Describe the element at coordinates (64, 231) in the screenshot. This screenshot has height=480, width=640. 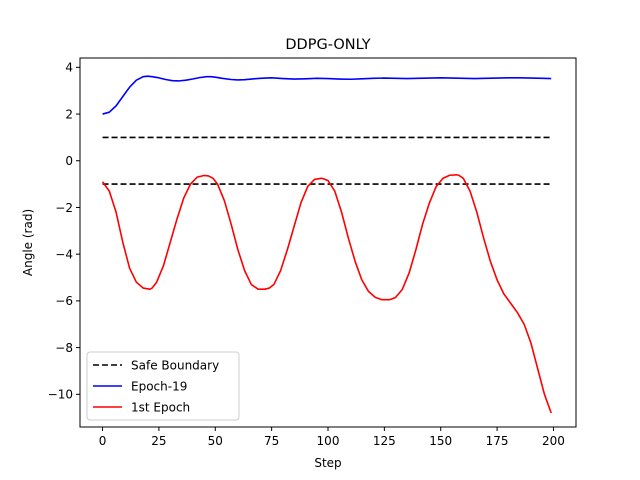
I see `y-axis: 4 2 0 −2 −4 −6 −8 −10` at that location.